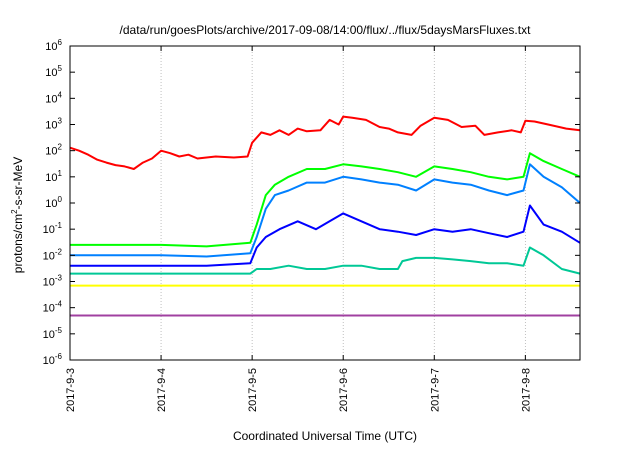 This screenshot has height=453, width=640. Describe the element at coordinates (162, 390) in the screenshot. I see `x-tick-label: 2017-9-4` at that location.